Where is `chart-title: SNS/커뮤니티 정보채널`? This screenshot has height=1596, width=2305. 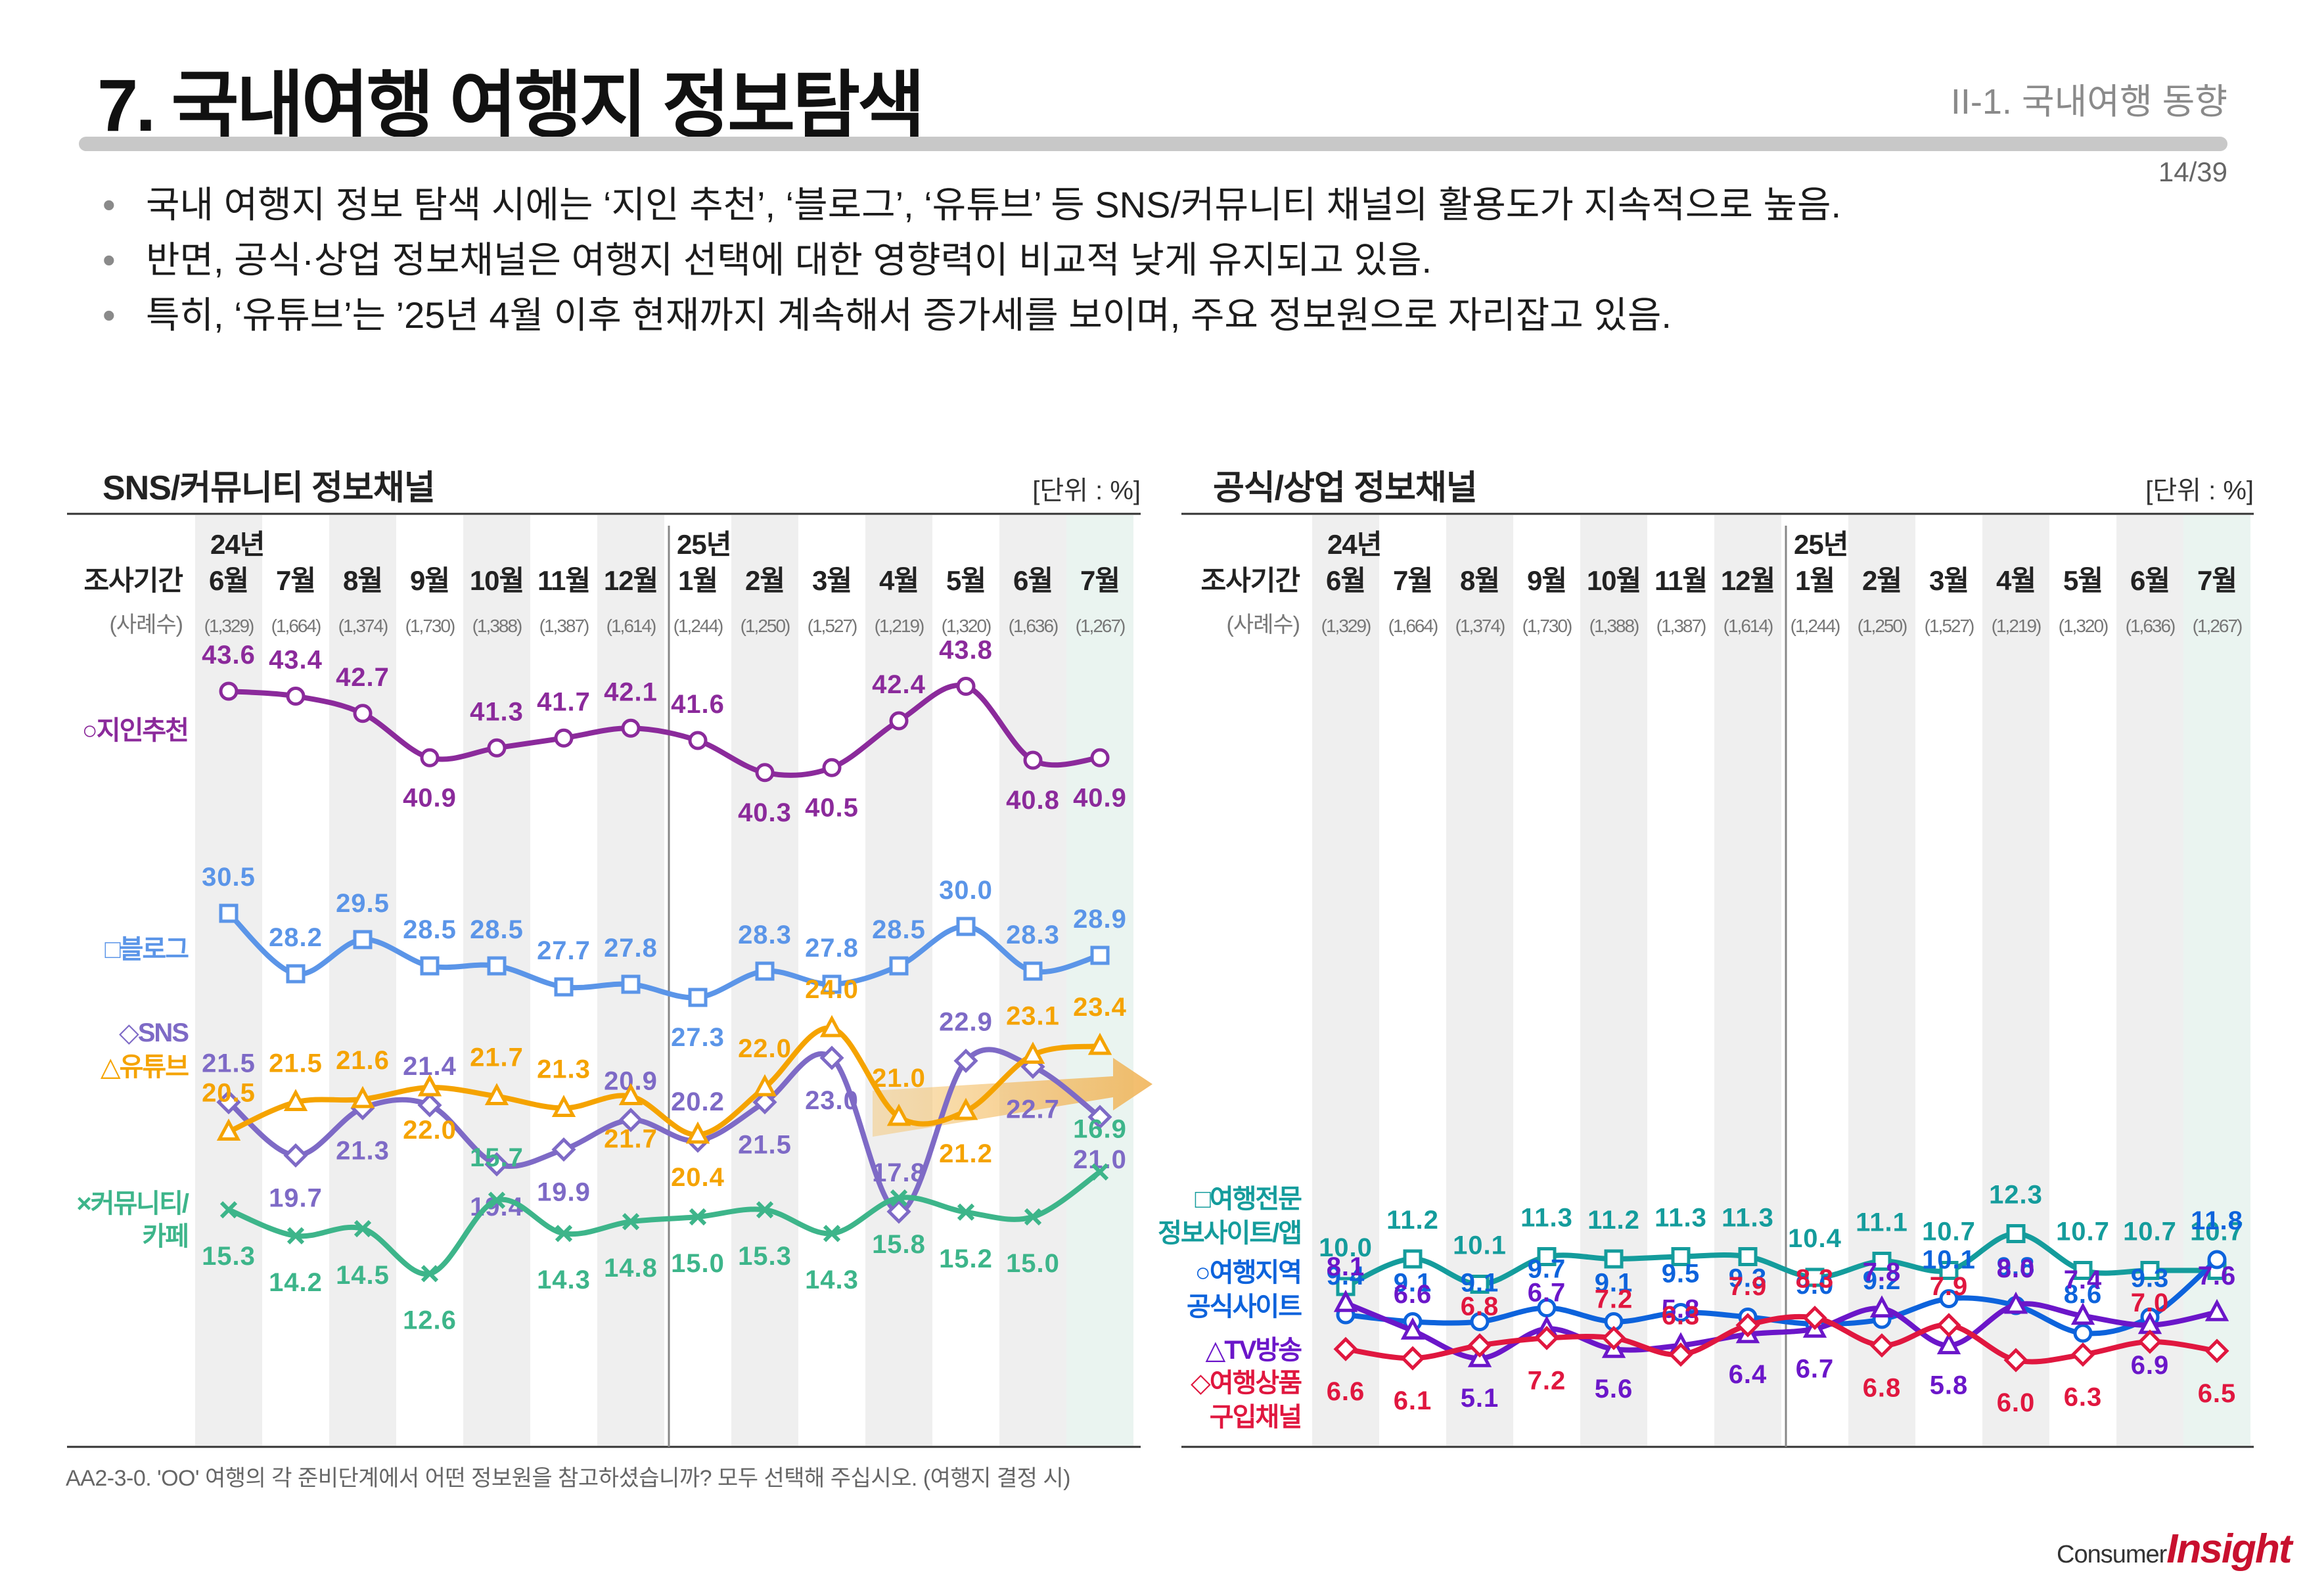 chart-title: SNS/커뮤니티 정보채널 is located at coordinates (269, 488).